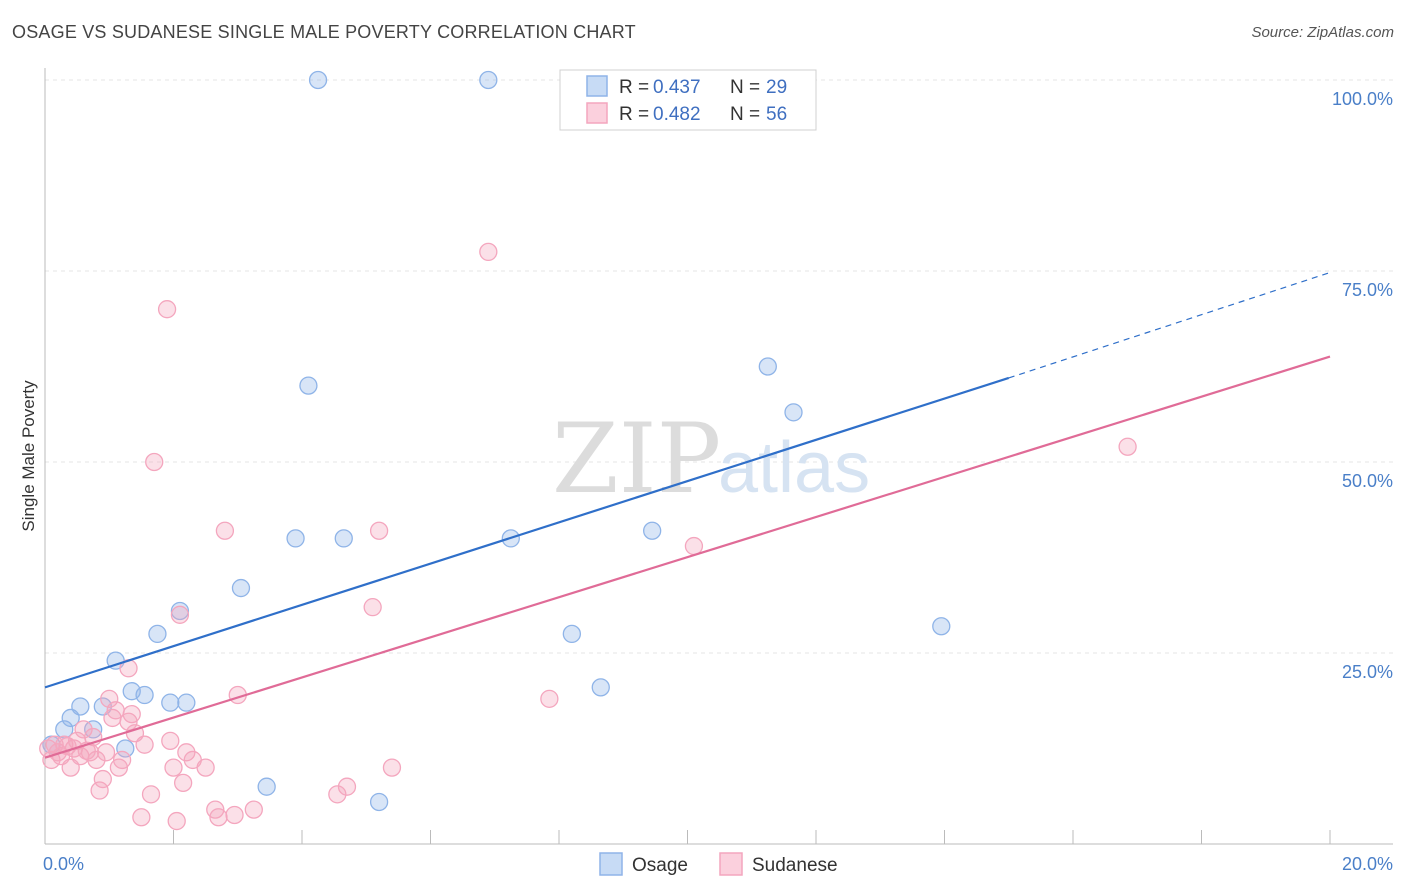 The height and width of the screenshot is (892, 1406). What do you see at coordinates (795, 865) in the screenshot?
I see `sudanese-series-label: Sudanese` at bounding box center [795, 865].